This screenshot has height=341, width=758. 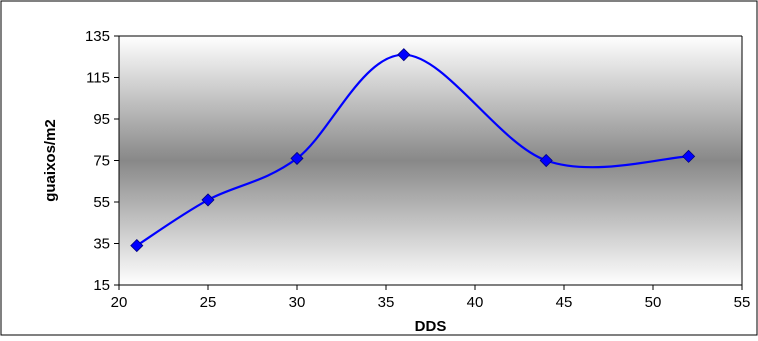 I want to click on y-tick-label: 55, so click(x=101, y=202).